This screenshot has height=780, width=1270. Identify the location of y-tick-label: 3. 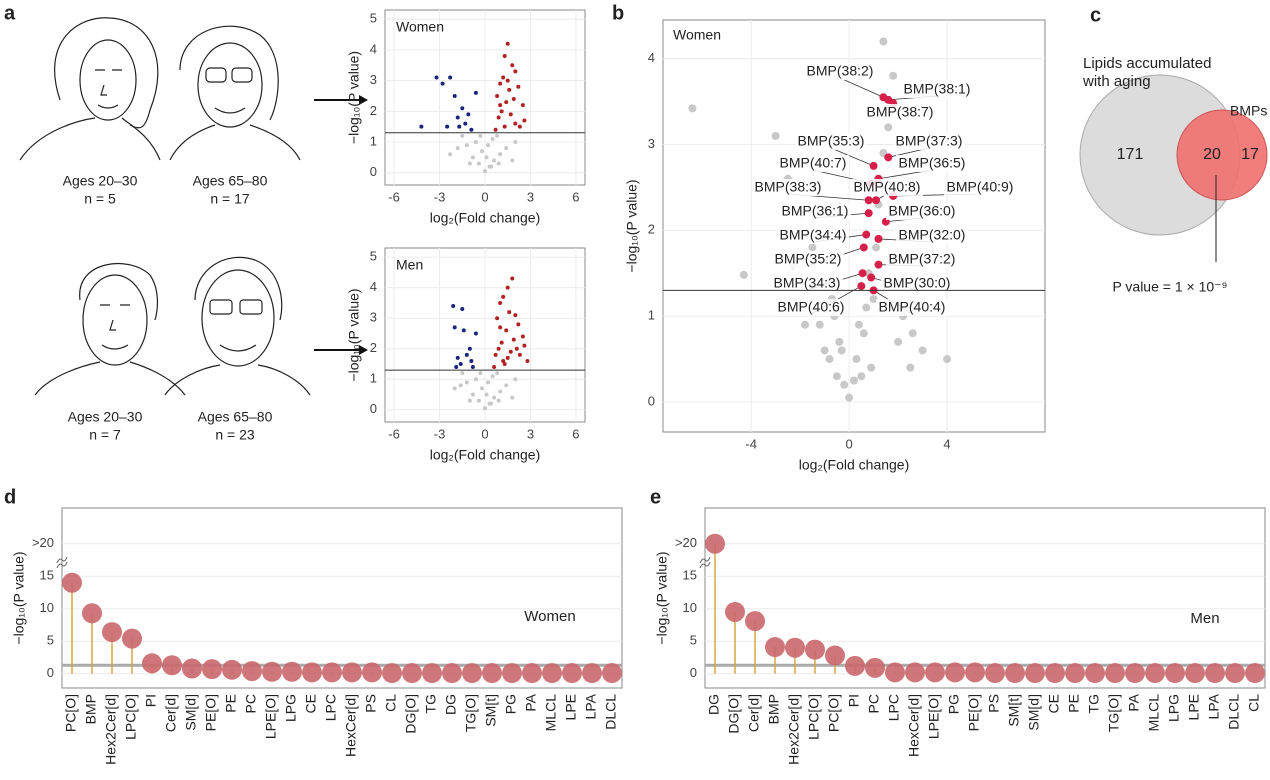
(373, 79).